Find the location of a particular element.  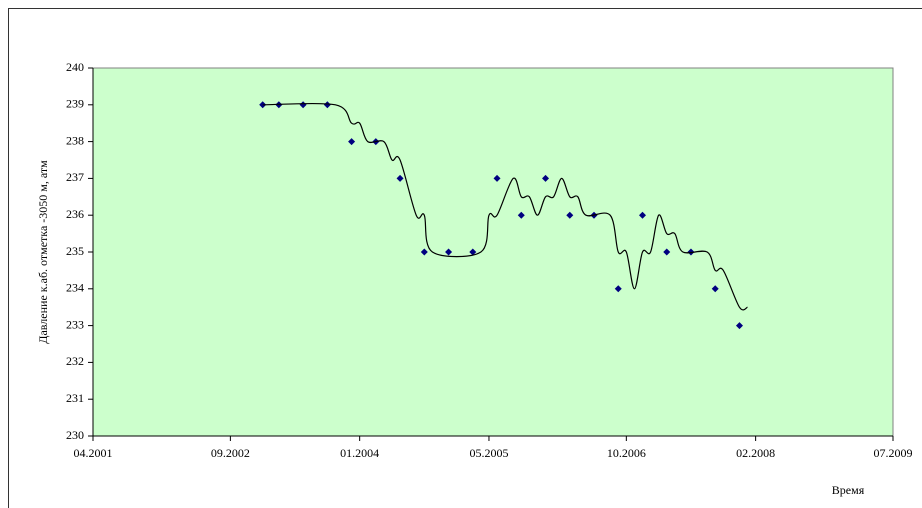

y-tick-label: 238 is located at coordinates (75, 140).